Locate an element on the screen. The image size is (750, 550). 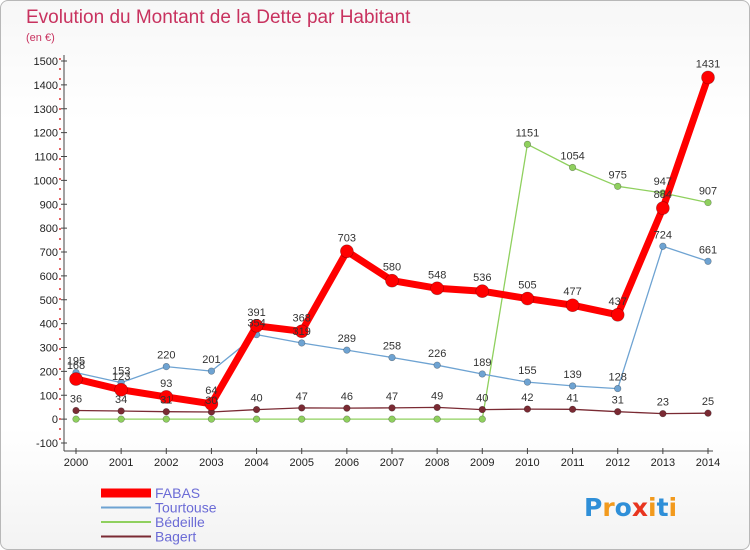
y-tick-label: 500 is located at coordinates (49, 301).